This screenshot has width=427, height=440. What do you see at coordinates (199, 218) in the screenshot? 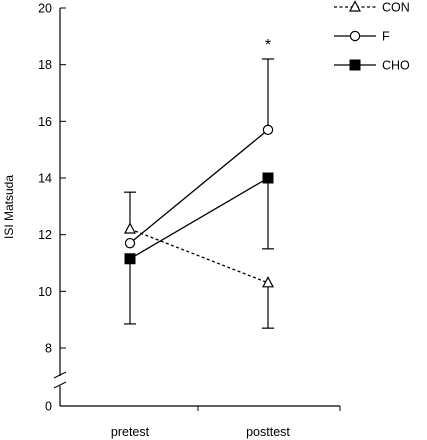
I see `series-line-cho` at bounding box center [199, 218].